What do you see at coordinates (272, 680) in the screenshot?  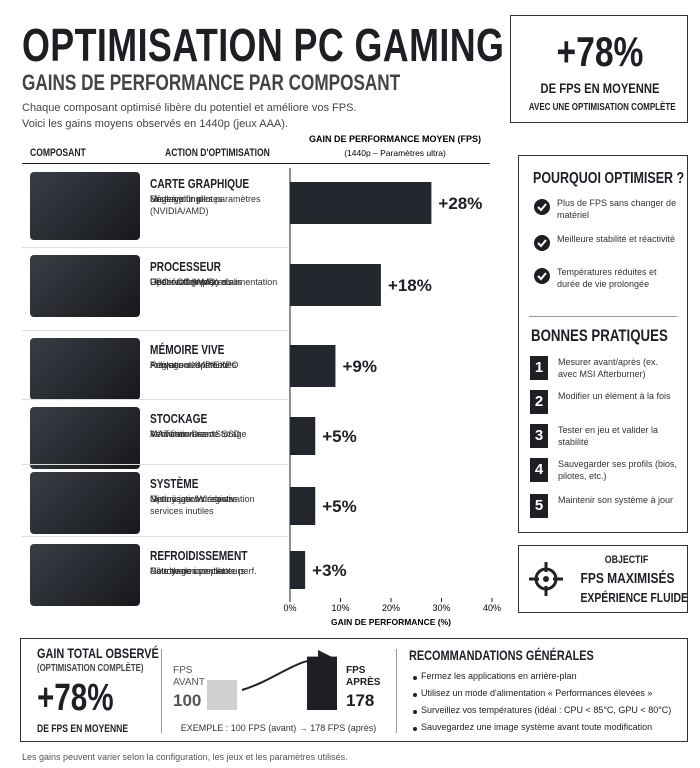 I see `example-chart` at bounding box center [272, 680].